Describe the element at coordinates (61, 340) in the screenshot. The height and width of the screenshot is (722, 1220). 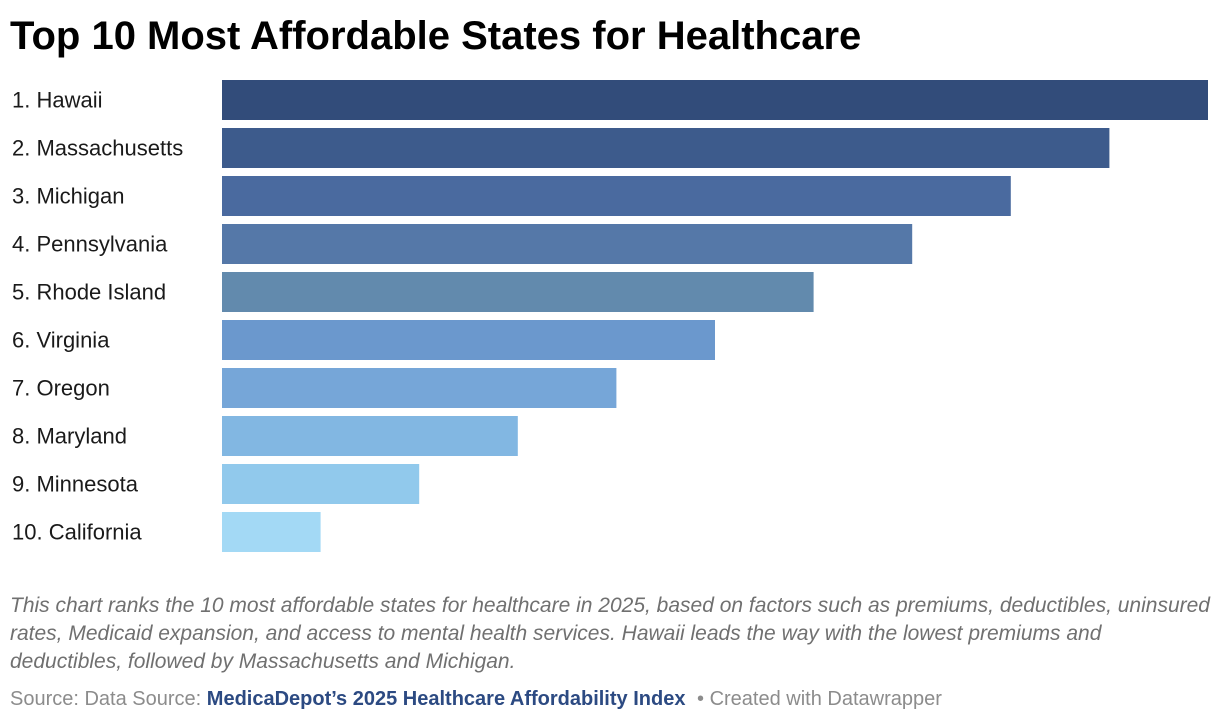
I see `bar-label: 6. Virginia` at that location.